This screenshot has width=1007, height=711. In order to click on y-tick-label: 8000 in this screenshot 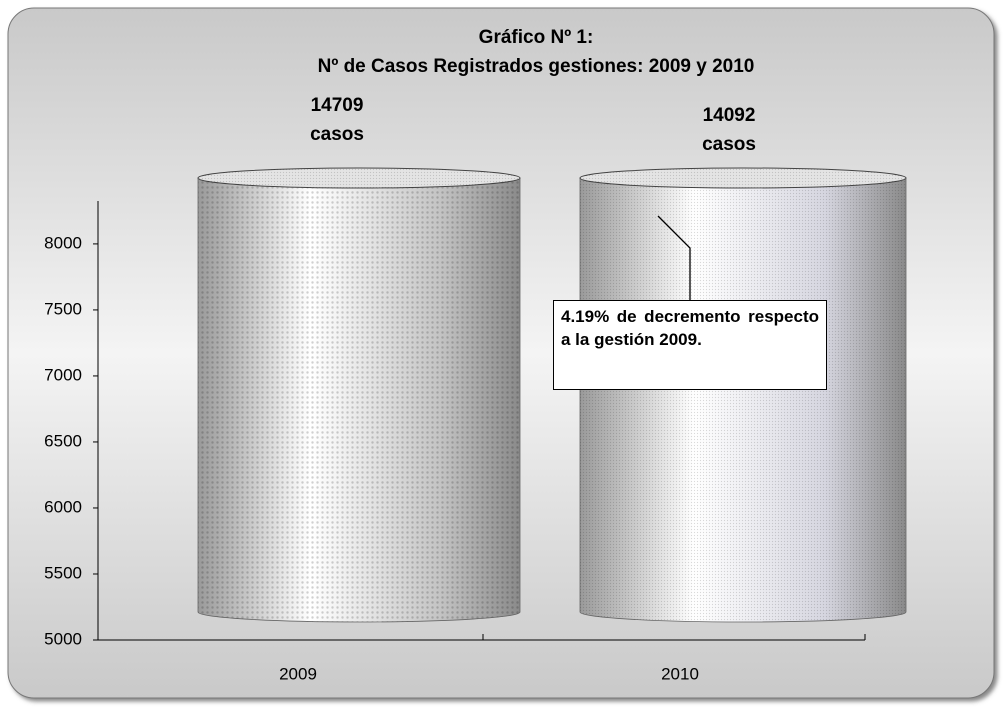, I will do `click(63, 242)`.